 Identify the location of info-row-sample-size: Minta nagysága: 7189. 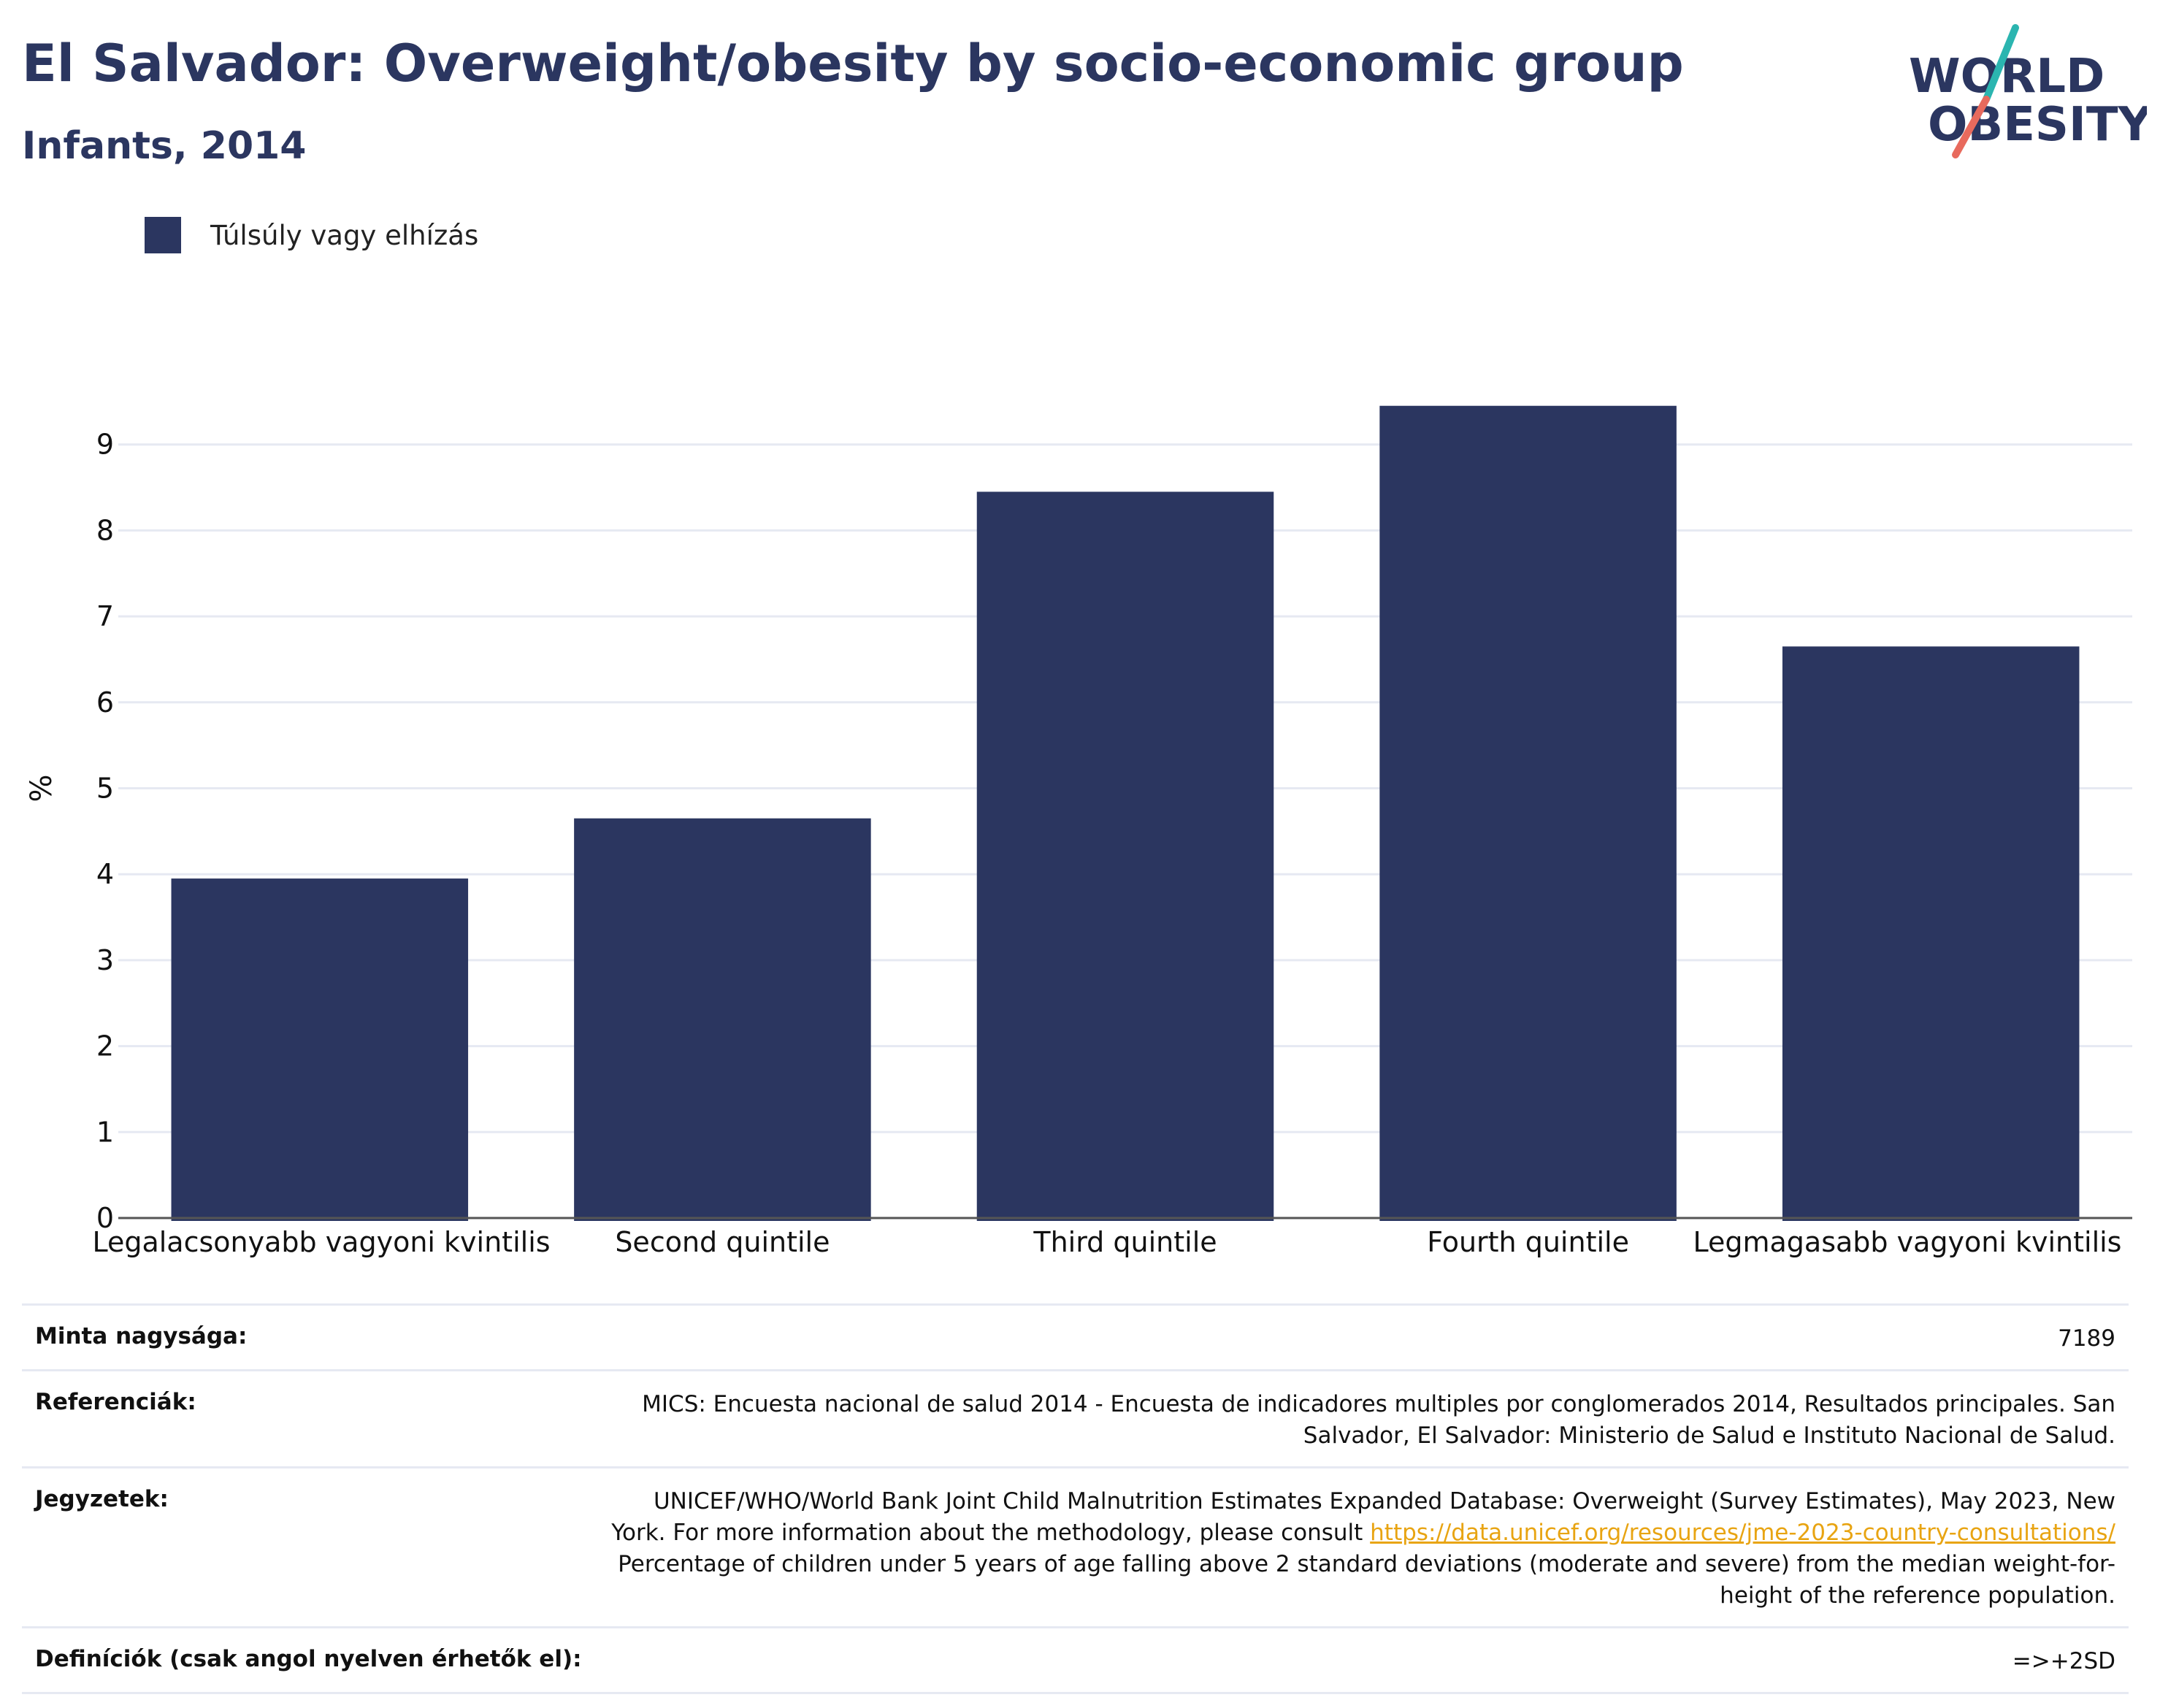
(1075, 1336).